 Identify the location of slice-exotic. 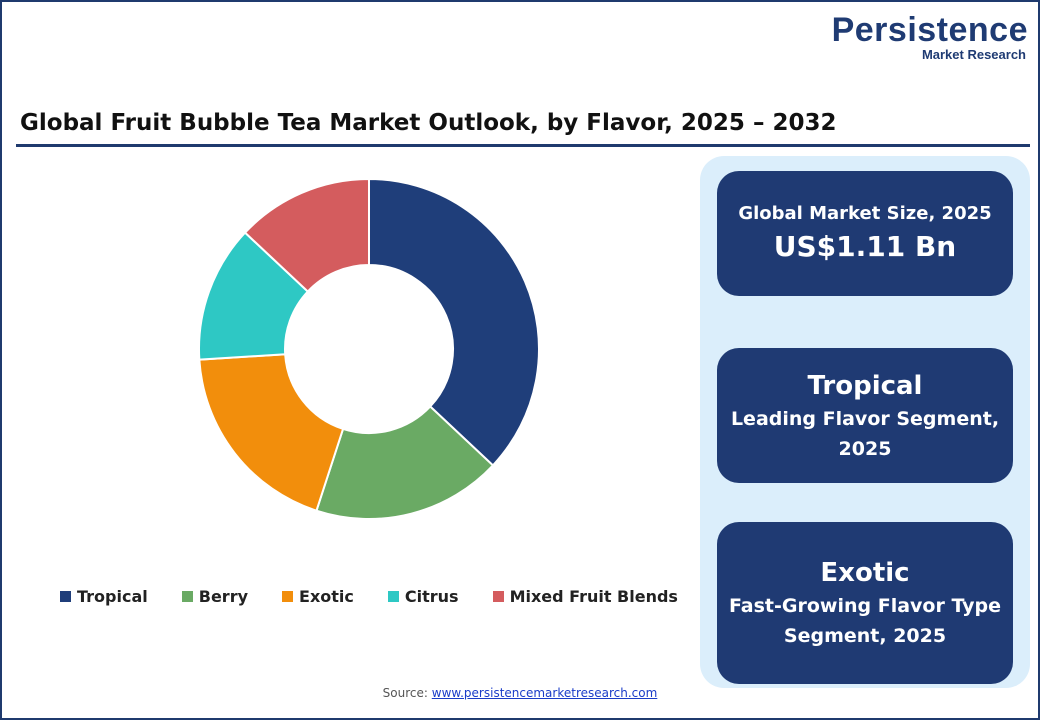
(271, 432).